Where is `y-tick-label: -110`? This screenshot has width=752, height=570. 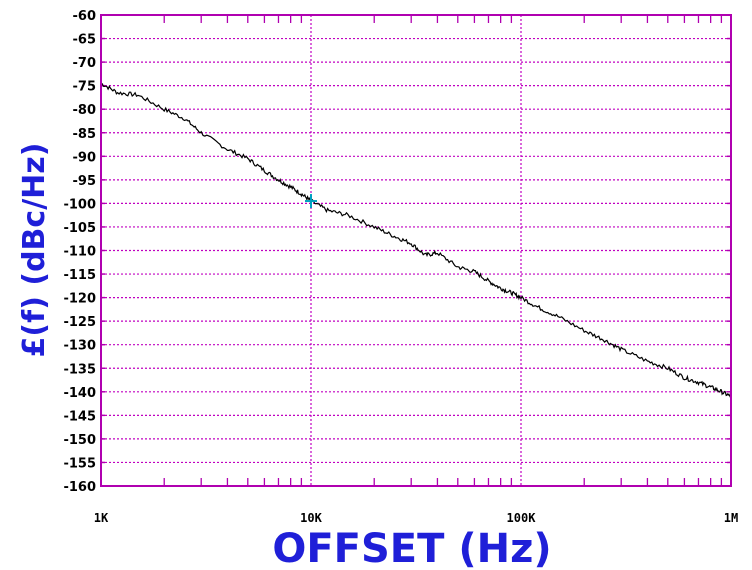
y-tick-label: -110 is located at coordinates (79, 252).